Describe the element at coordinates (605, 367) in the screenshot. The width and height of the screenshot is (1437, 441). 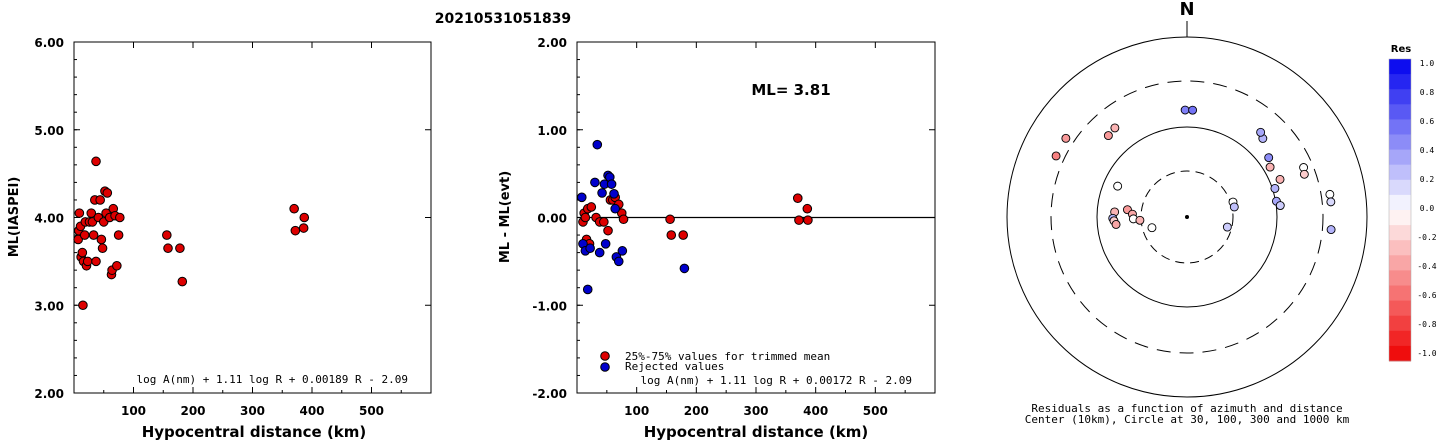
I see `legend-marker-rejected` at that location.